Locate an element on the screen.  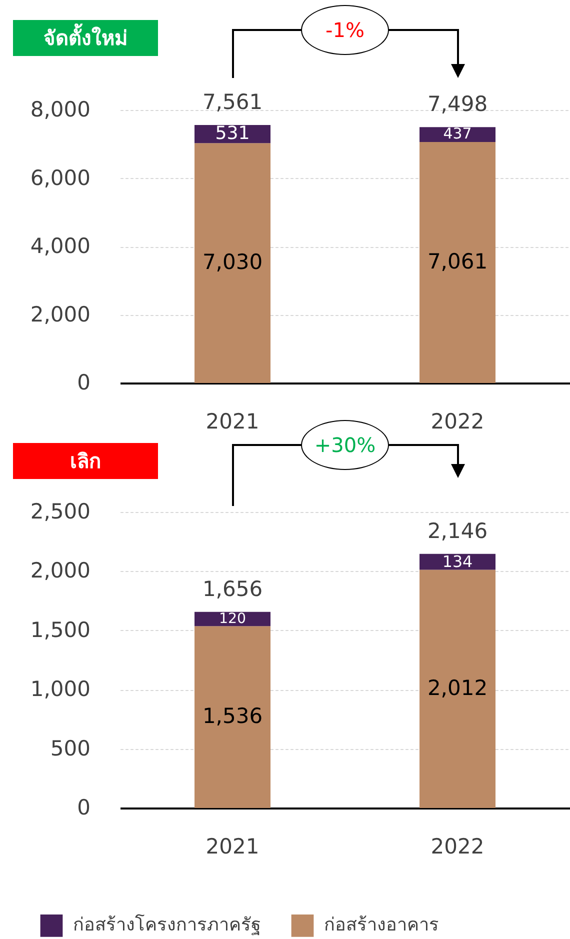
data-label: 1,536 is located at coordinates (232, 716).